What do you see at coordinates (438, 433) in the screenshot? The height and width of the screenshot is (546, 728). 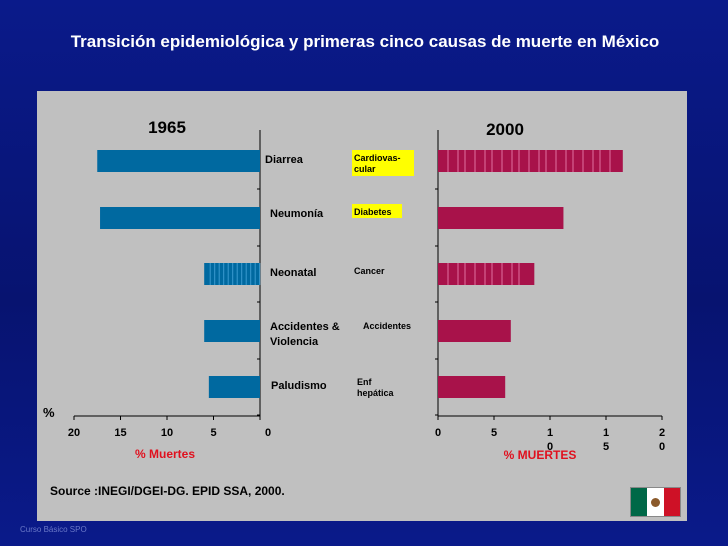 I see `chart-2000-x-tick-label: 0` at bounding box center [438, 433].